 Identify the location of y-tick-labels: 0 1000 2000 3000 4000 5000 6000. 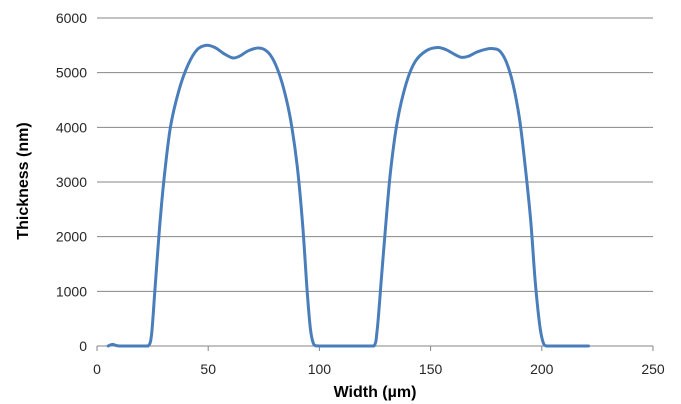
(71, 182).